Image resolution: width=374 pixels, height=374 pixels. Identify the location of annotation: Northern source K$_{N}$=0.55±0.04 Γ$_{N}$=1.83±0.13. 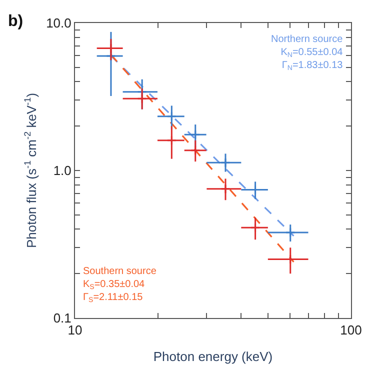
(307, 53).